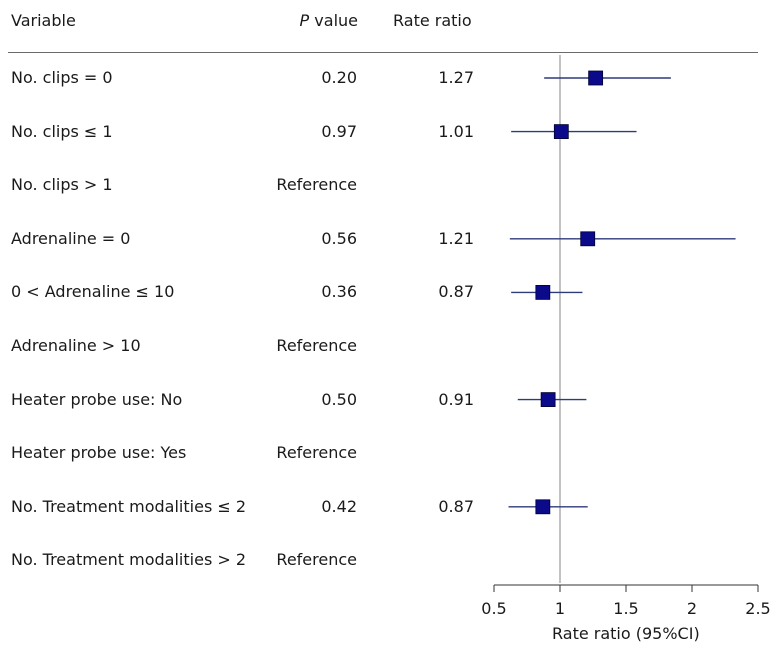 The width and height of the screenshot is (770, 648). What do you see at coordinates (560, 608) in the screenshot?
I see `x-tick-label: 1` at bounding box center [560, 608].